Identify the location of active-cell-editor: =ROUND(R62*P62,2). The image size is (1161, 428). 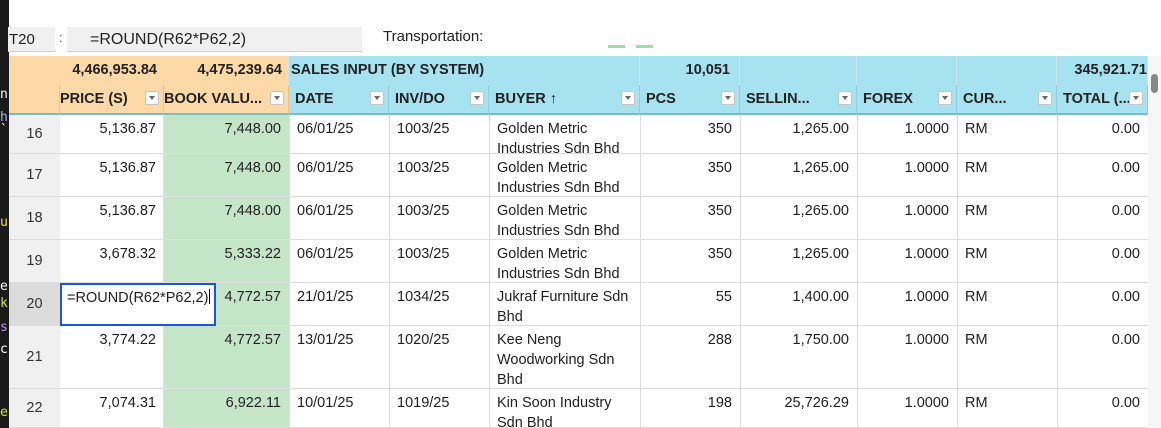
(138, 304).